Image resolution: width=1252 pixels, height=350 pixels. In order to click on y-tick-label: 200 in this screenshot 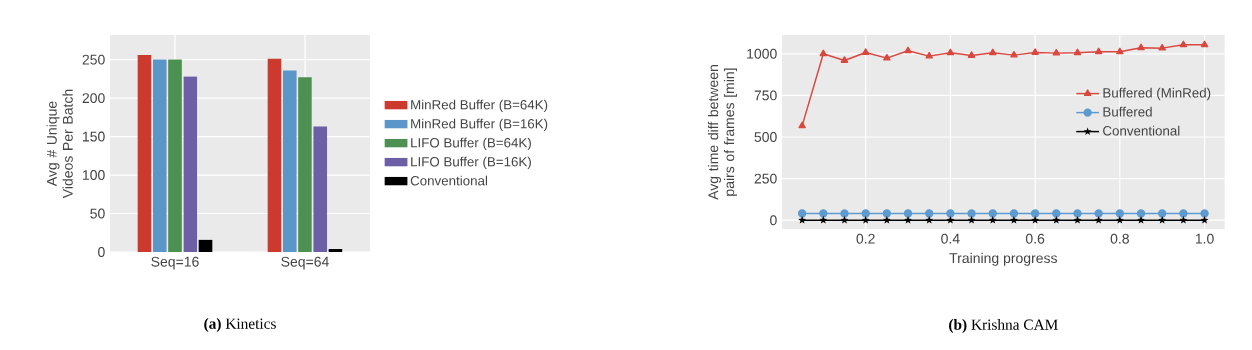, I will do `click(93, 98)`.